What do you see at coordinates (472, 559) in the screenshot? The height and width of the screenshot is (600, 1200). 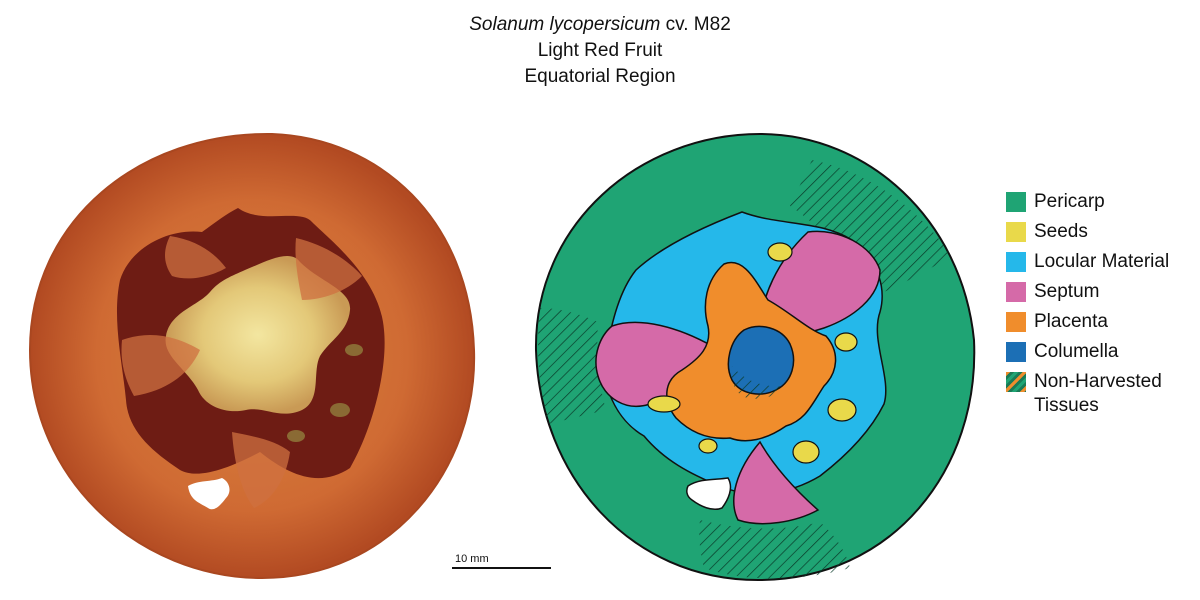 I see `scale-bar-label: 10 mm` at bounding box center [472, 559].